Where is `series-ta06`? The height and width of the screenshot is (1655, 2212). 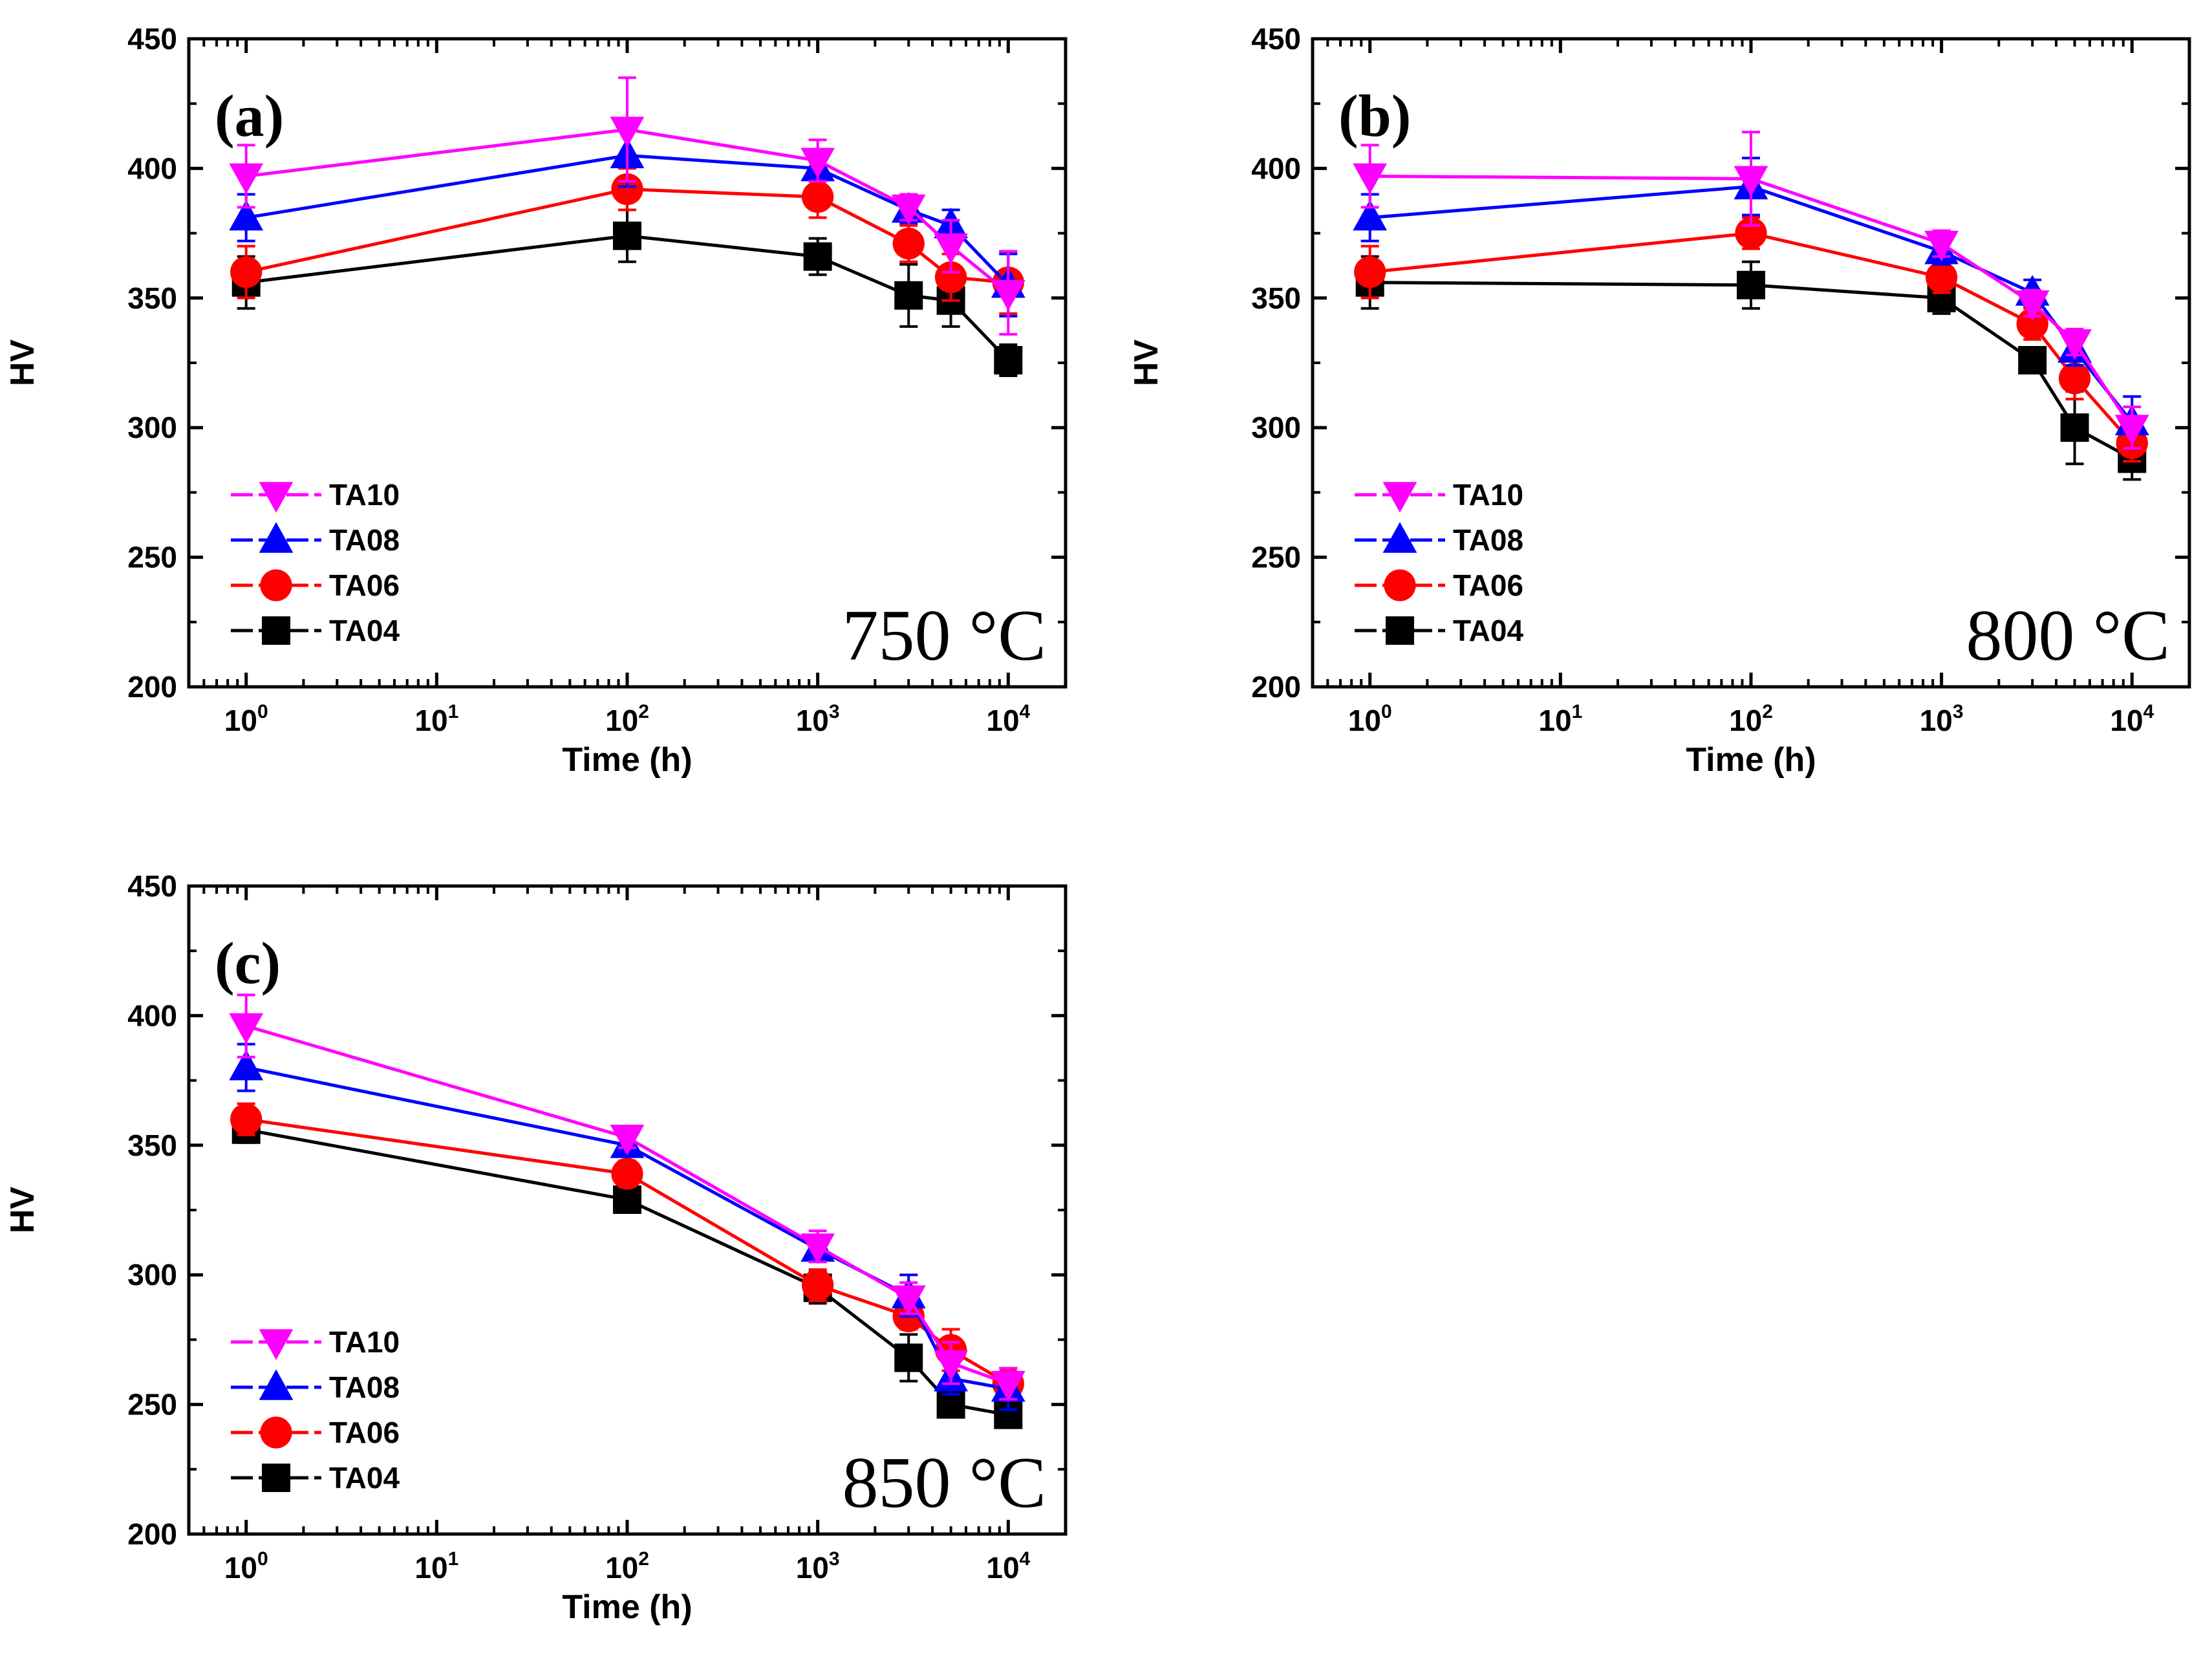
series-ta06 is located at coordinates (1751, 339).